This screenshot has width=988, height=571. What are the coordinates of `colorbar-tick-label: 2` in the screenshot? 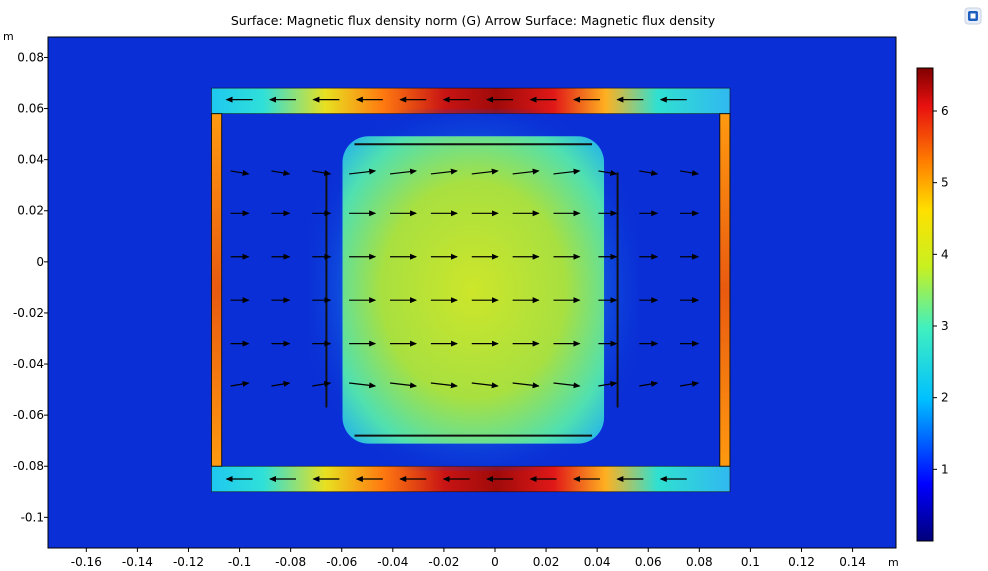 It's located at (945, 398).